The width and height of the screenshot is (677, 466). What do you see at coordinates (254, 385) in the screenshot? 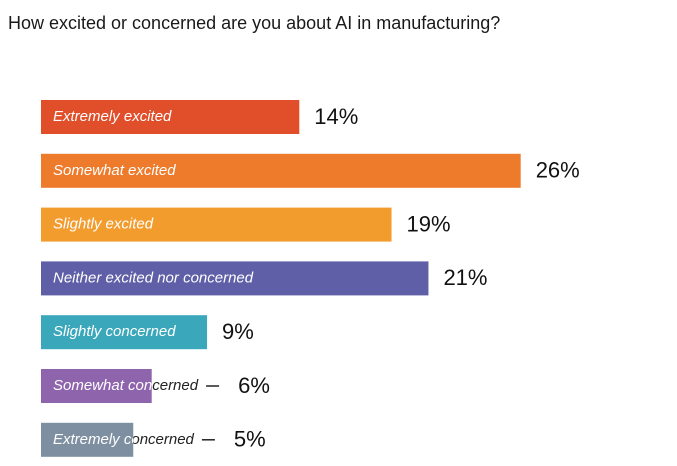
I see `value-label: 6%` at bounding box center [254, 385].